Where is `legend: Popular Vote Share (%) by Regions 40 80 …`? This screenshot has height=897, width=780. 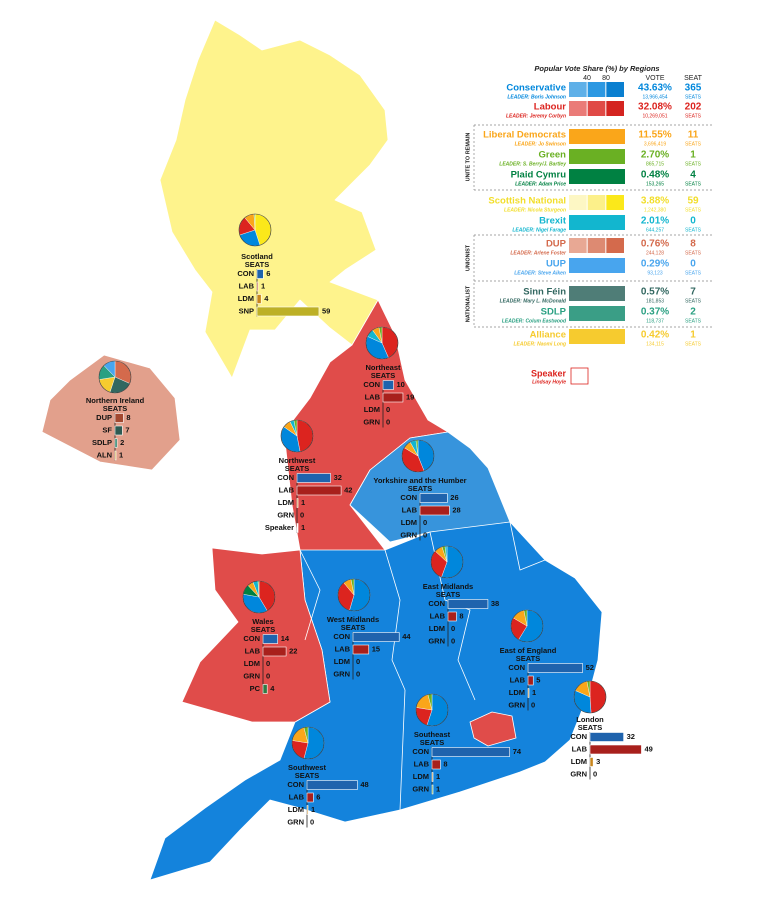
legend: Popular Vote Share (%) by Regions 40 80 … is located at coordinates (588, 224).